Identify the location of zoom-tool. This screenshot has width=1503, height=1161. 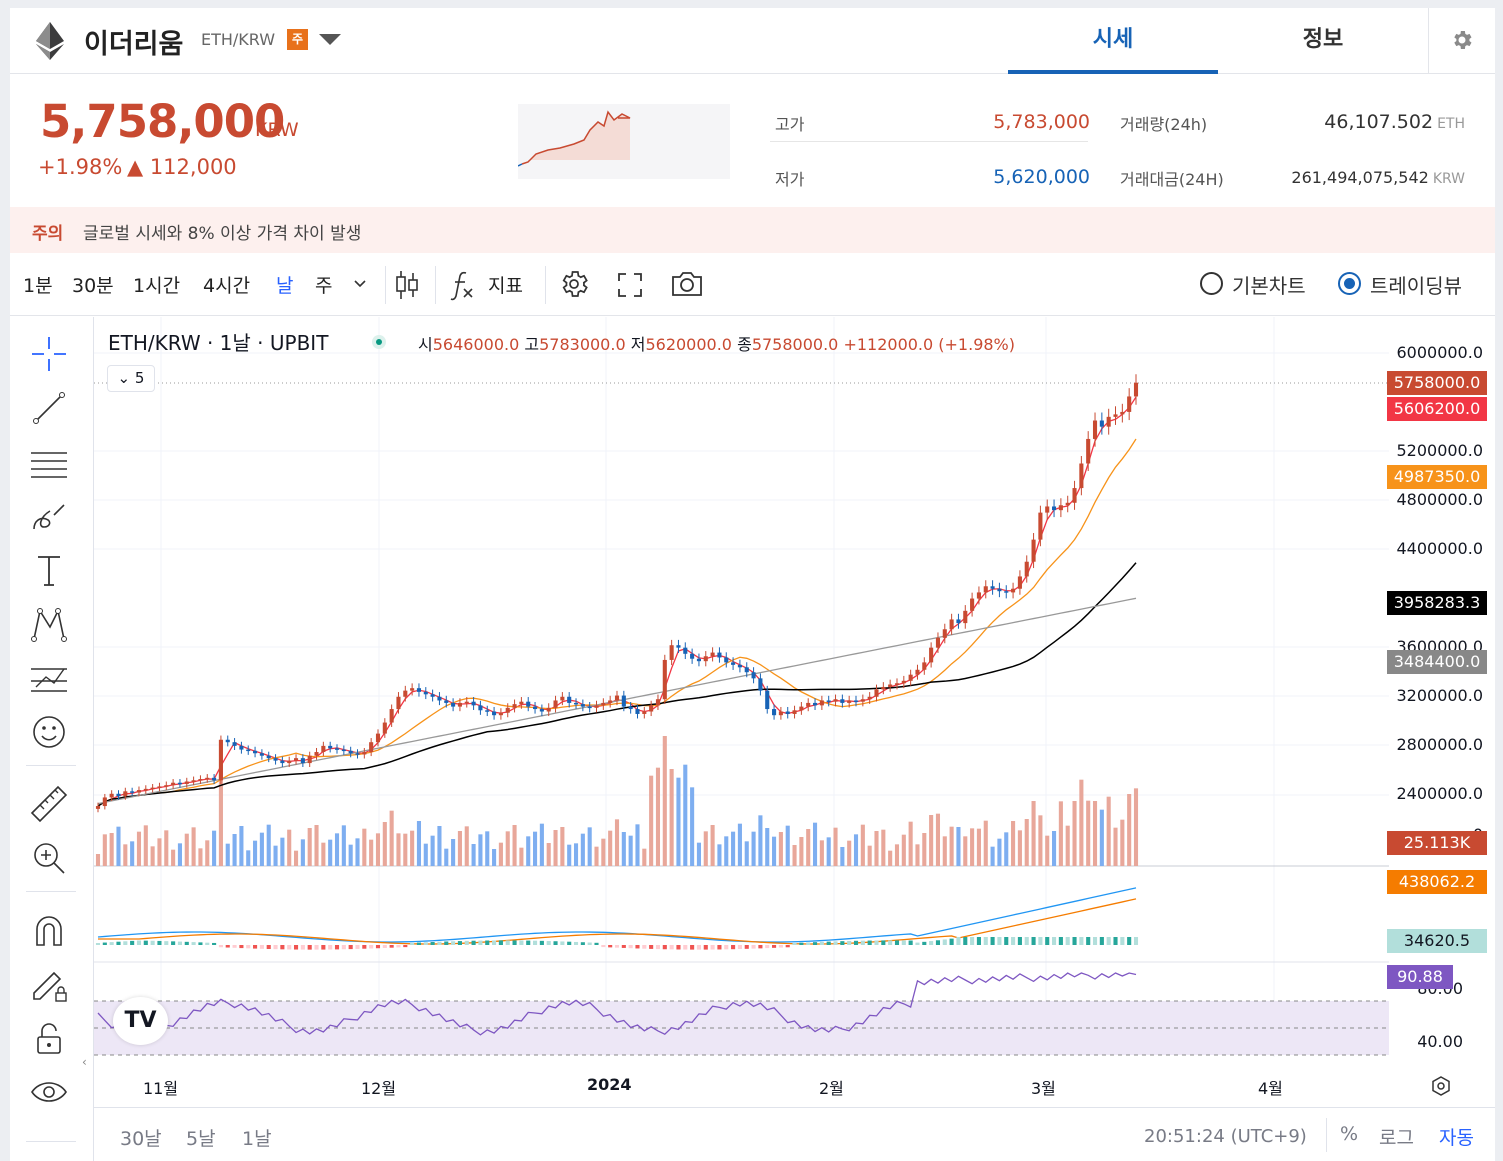
(49, 858).